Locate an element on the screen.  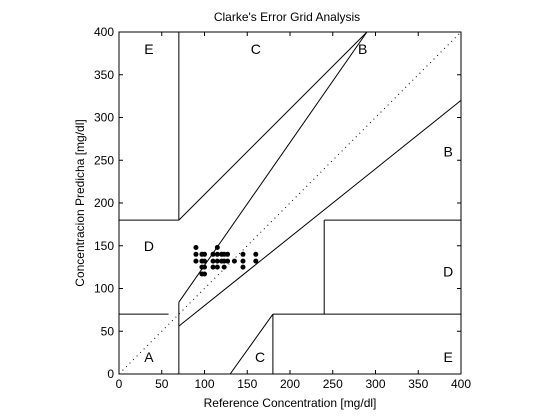
x-tick-label: 150 is located at coordinates (247, 384).